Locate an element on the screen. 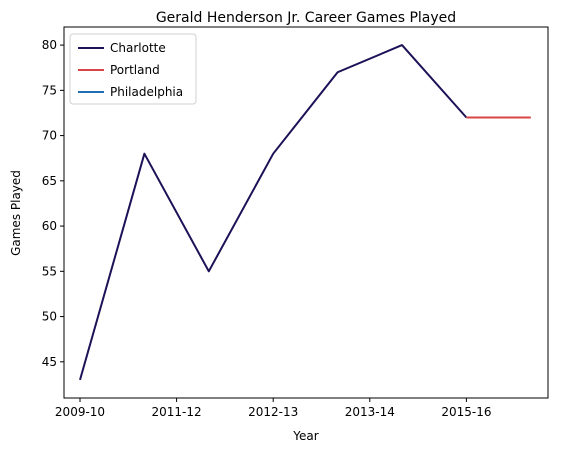 This screenshot has height=453, width=566. y-tick-label: 60 is located at coordinates (49, 226).